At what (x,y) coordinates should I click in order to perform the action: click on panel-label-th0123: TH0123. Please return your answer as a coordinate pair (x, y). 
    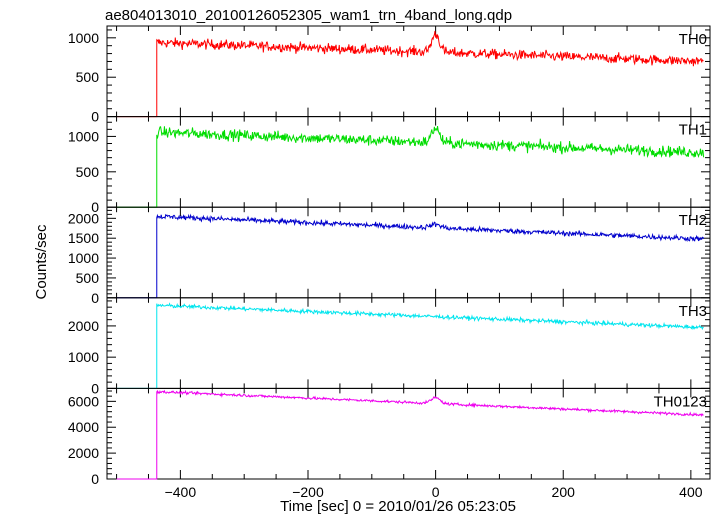
    Looking at the image, I should click on (680, 401).